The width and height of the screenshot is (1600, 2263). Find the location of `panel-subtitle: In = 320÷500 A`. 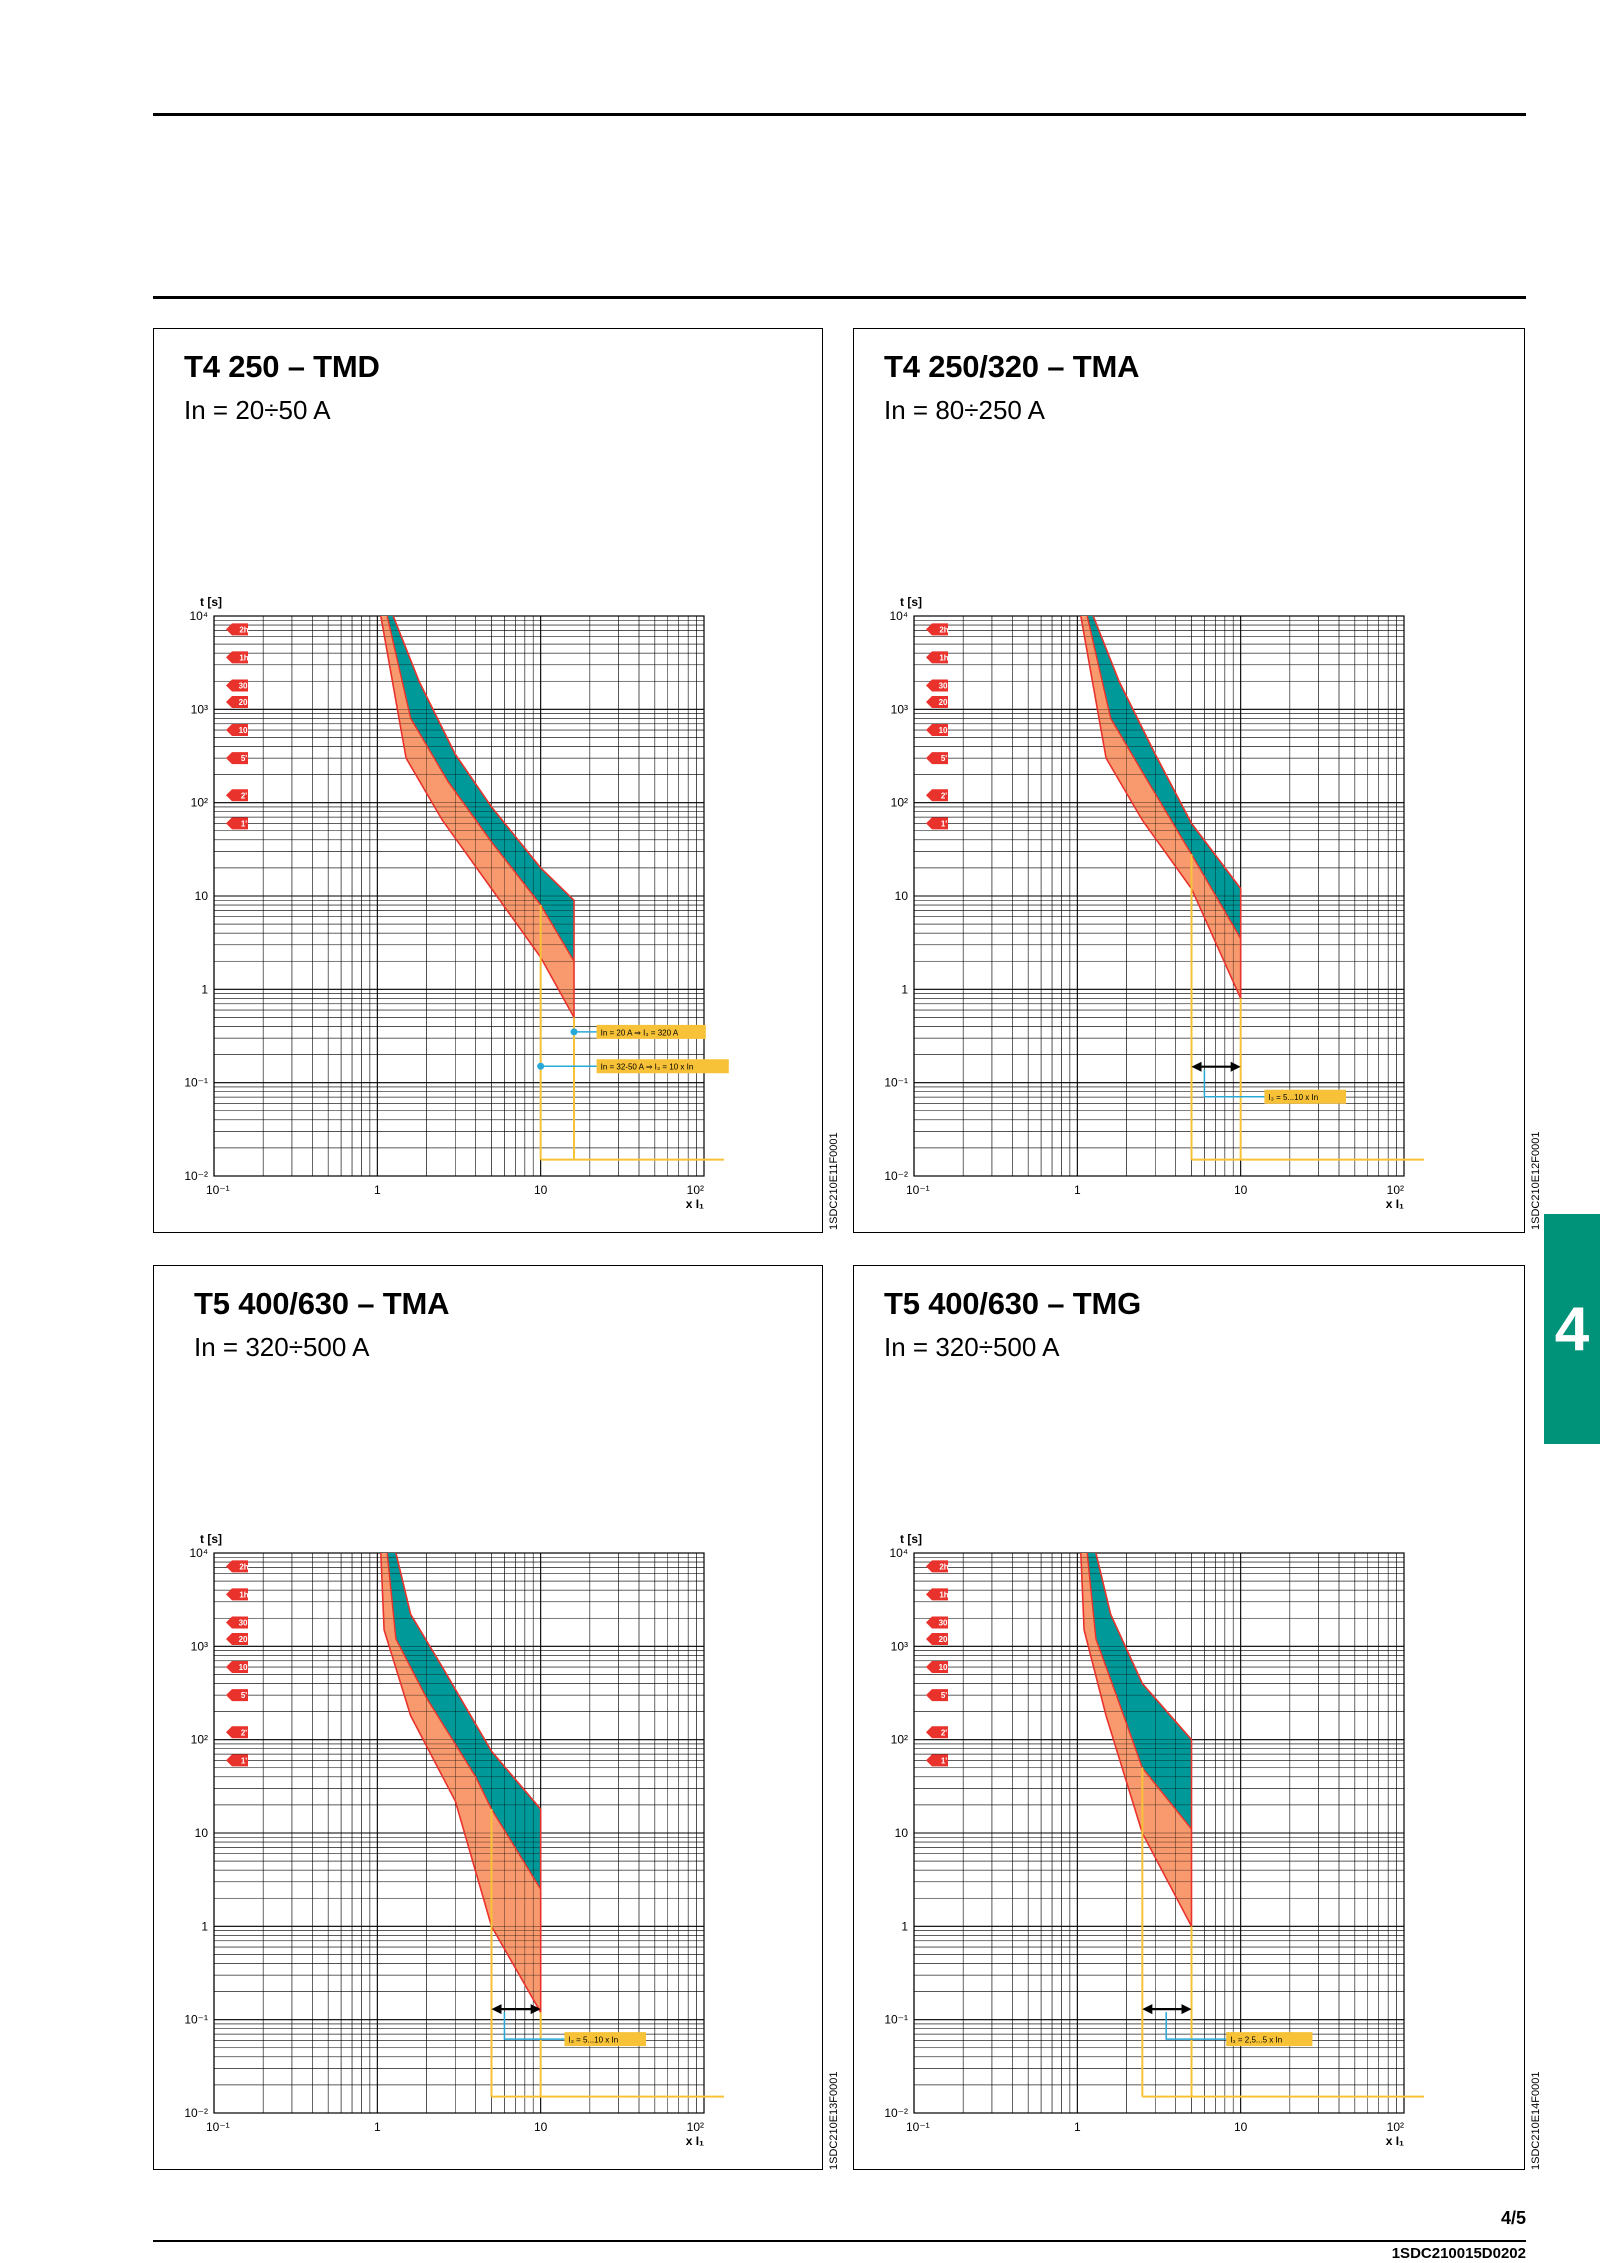

panel-subtitle: In = 320÷500 A is located at coordinates (972, 1347).